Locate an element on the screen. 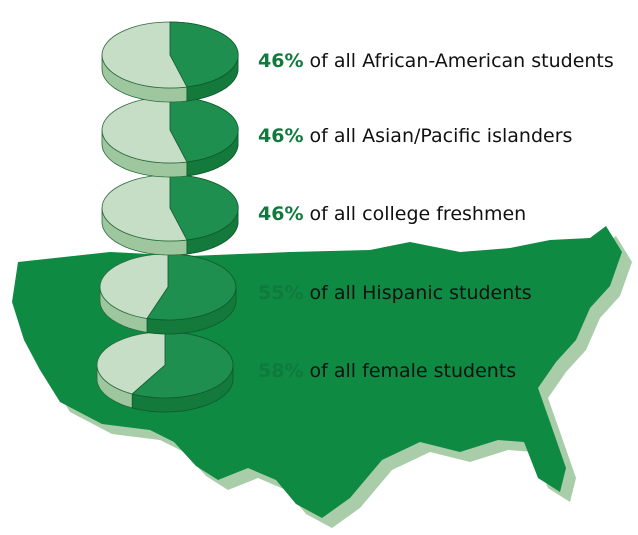 This screenshot has height=535, width=638. category-label: of all Asian/Pacific islanders is located at coordinates (441, 136).